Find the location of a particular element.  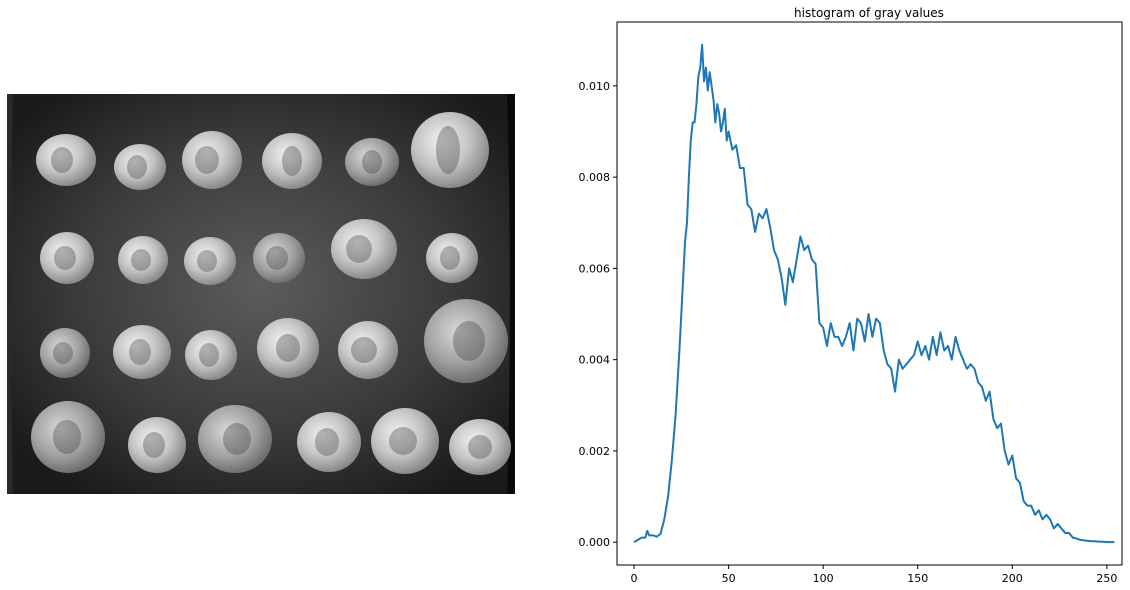

y-tick-label: 0.004 is located at coordinates (595, 360).